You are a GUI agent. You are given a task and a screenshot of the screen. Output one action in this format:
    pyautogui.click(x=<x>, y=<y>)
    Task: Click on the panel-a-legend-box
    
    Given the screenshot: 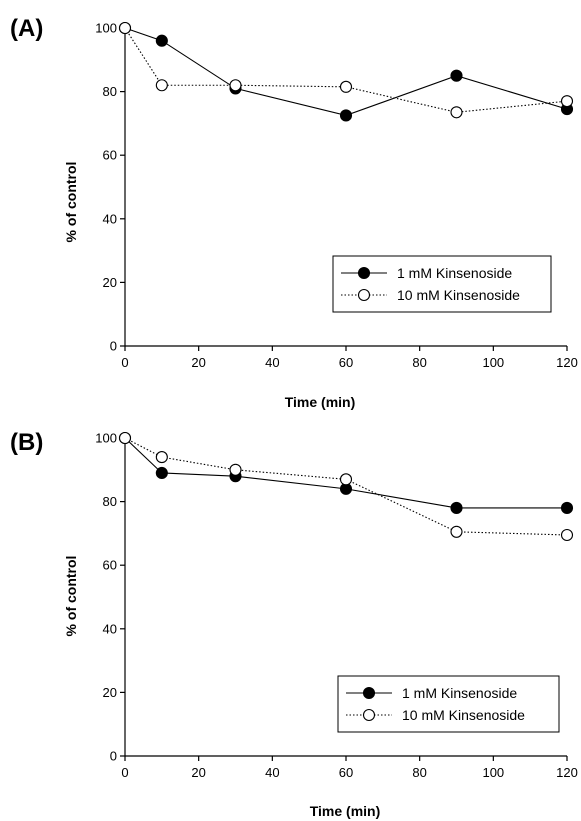 What is the action you would take?
    pyautogui.click(x=442, y=284)
    